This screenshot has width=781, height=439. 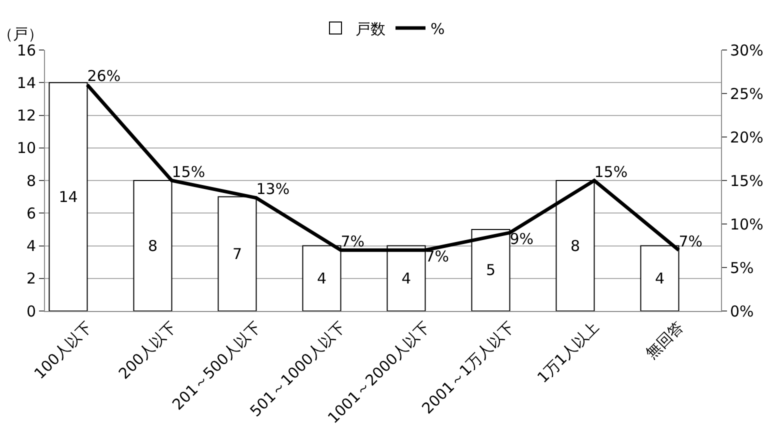 I want to click on y-tick-label: 16, so click(x=26, y=50).